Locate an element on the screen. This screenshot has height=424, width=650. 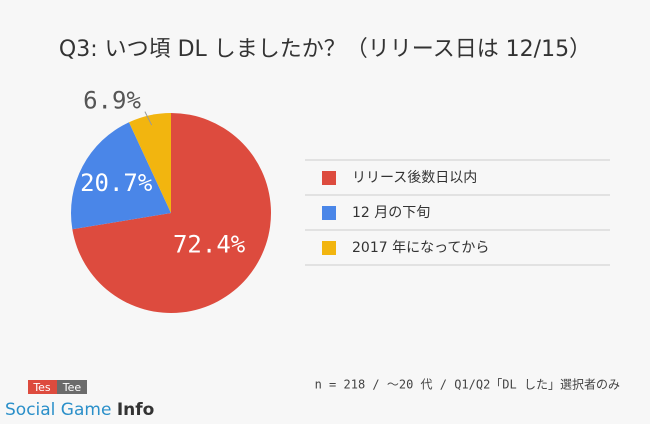
logo-text: Tee is located at coordinates (72, 387).